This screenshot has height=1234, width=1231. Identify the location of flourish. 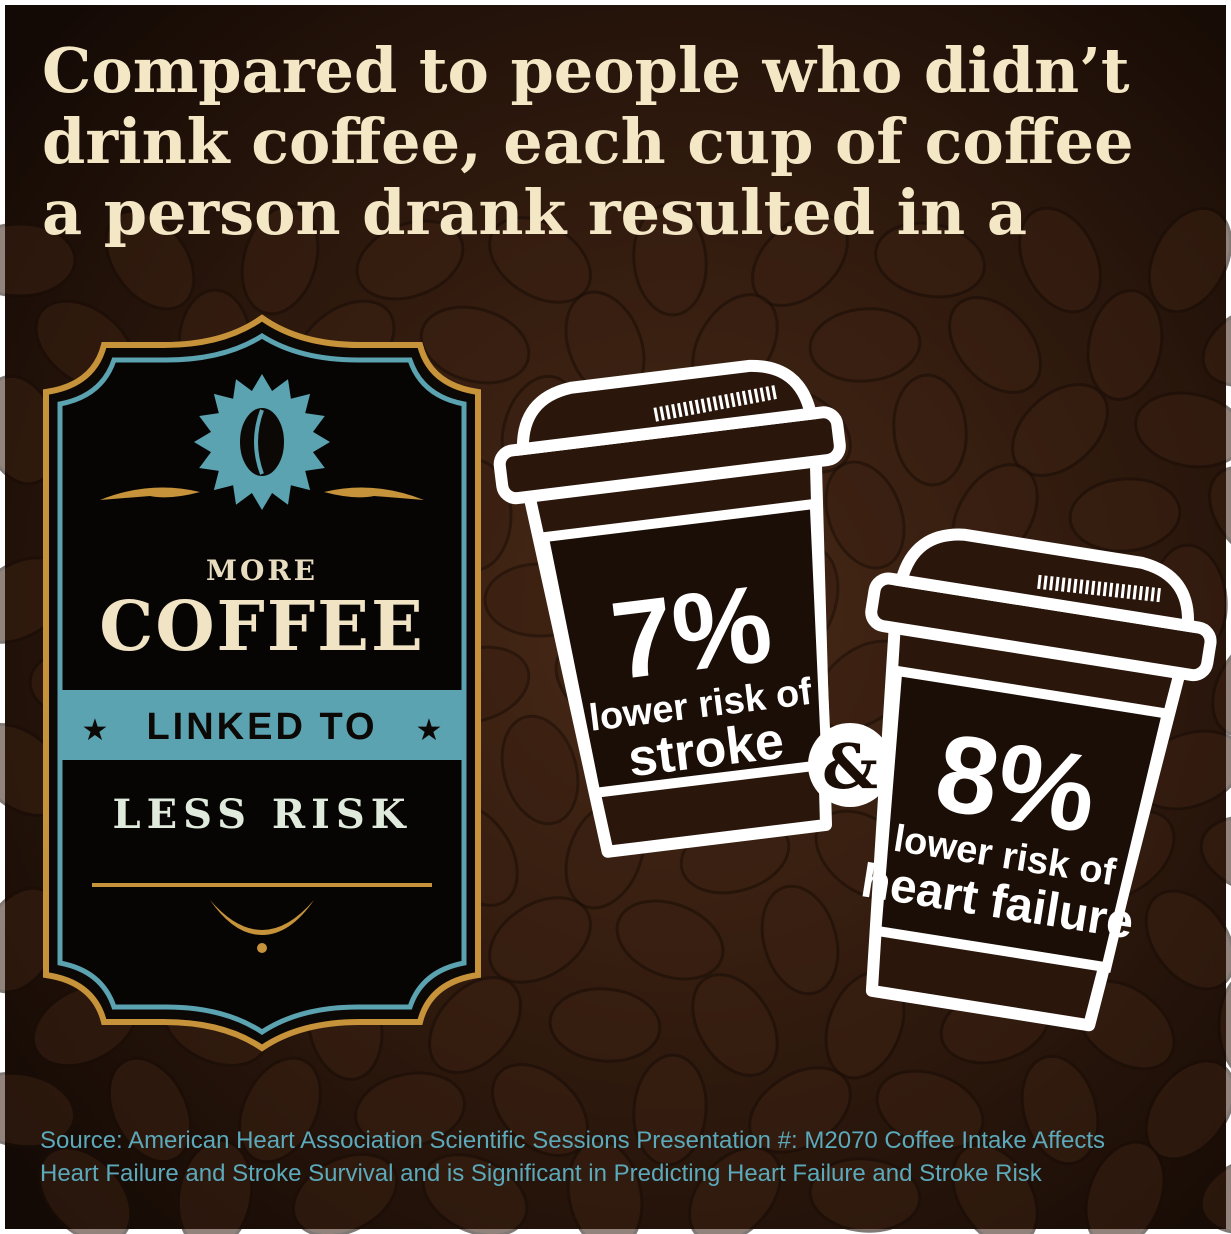
(262, 493).